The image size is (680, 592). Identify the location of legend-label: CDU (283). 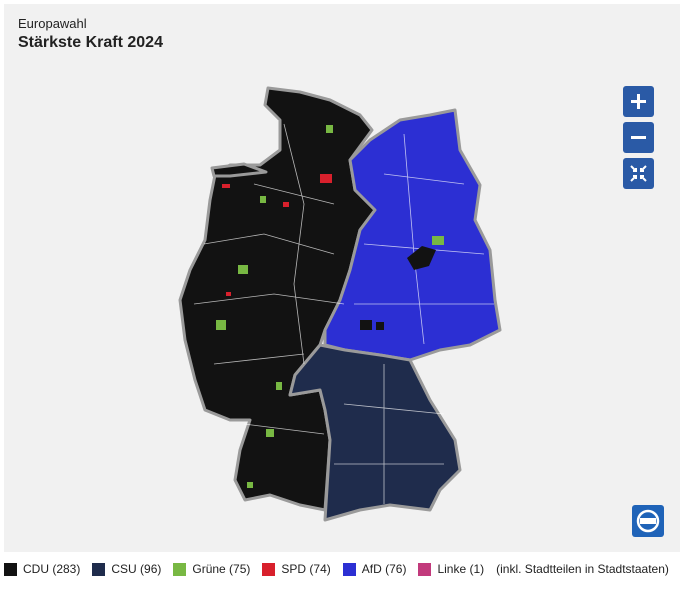
(52, 569).